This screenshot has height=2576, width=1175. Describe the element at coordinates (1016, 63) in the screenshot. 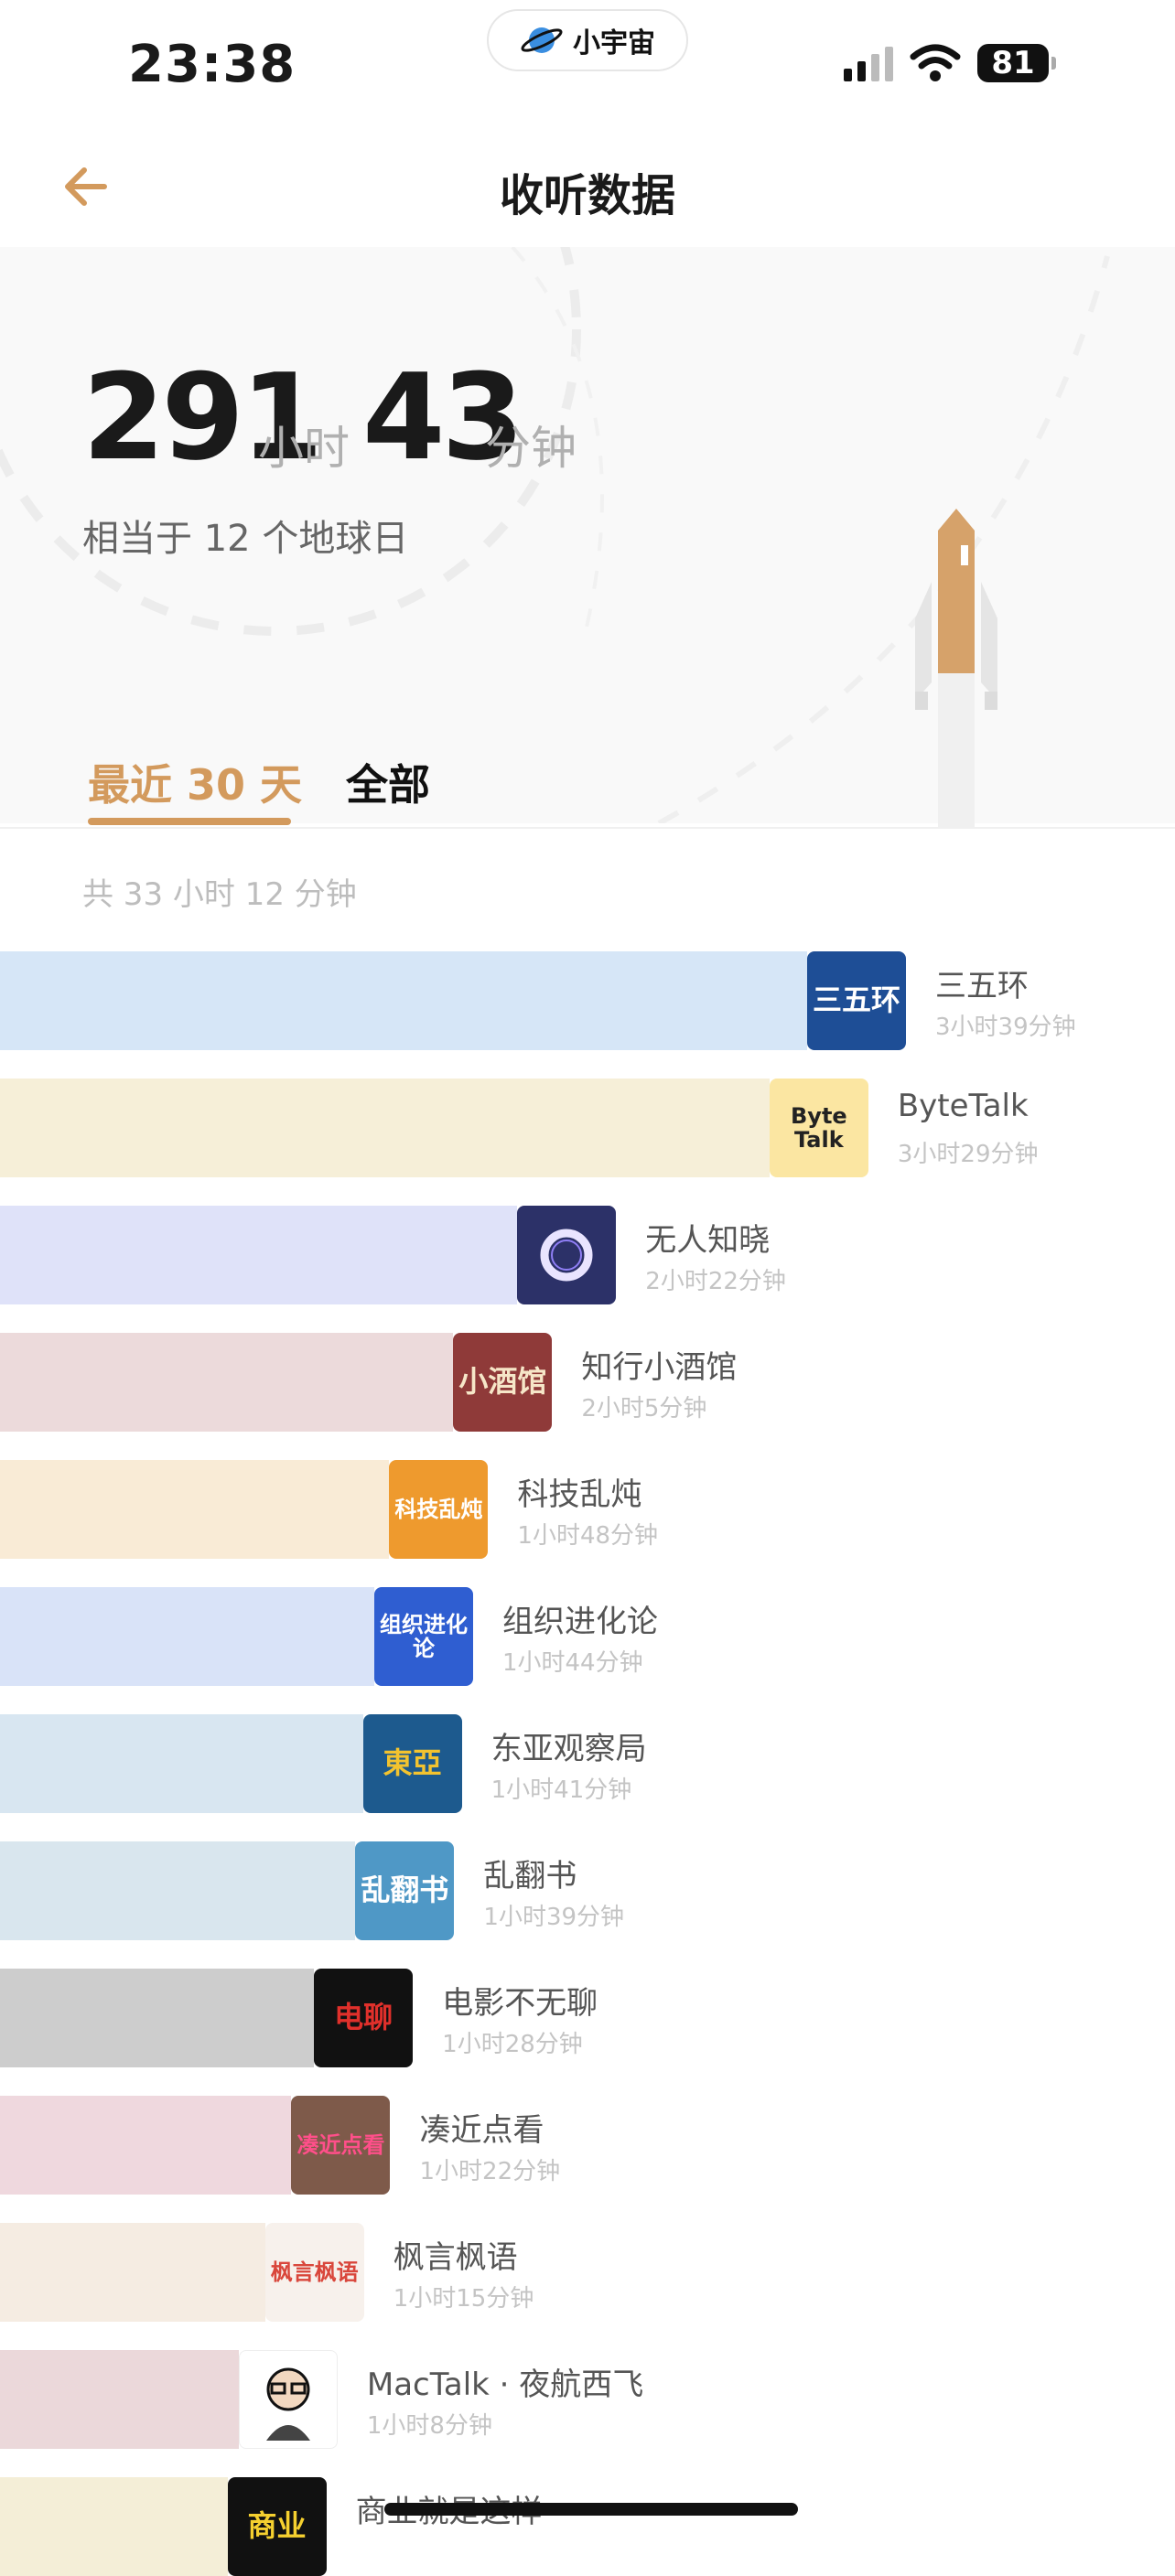

I see `battery-icon: 81` at that location.